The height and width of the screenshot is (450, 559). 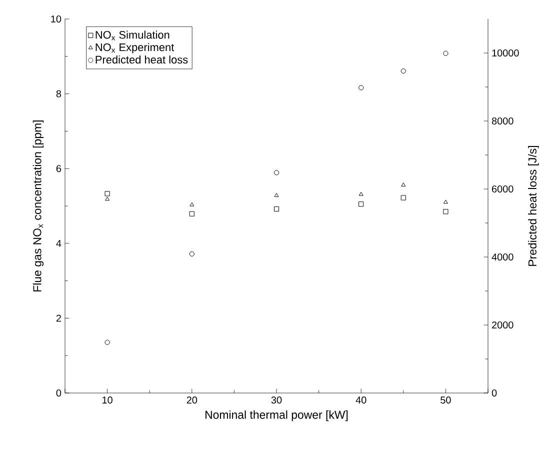 What do you see at coordinates (58, 318) in the screenshot?
I see `y-tick-label: 2` at bounding box center [58, 318].